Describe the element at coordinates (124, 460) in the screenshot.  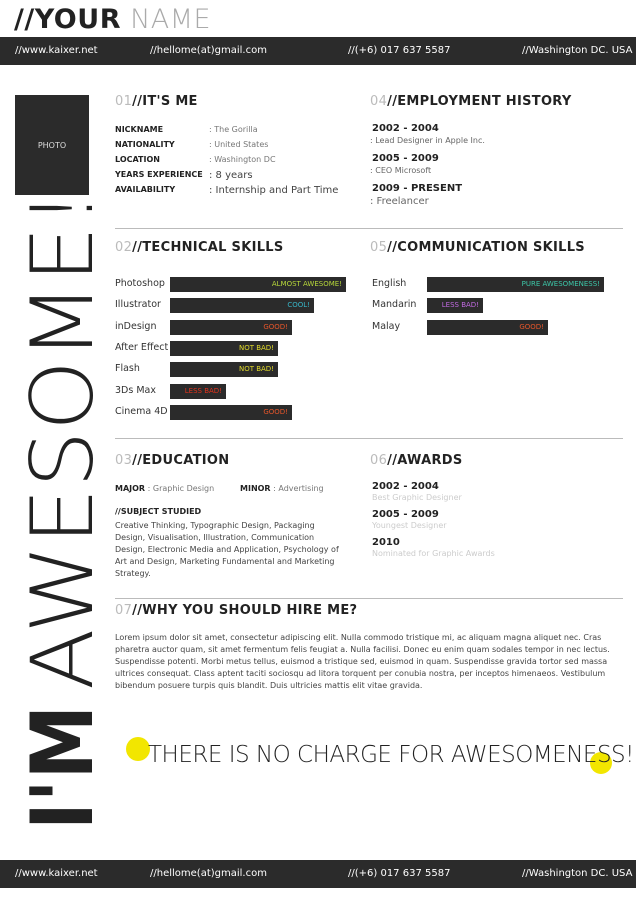
I see `section-number: 03` at that location.